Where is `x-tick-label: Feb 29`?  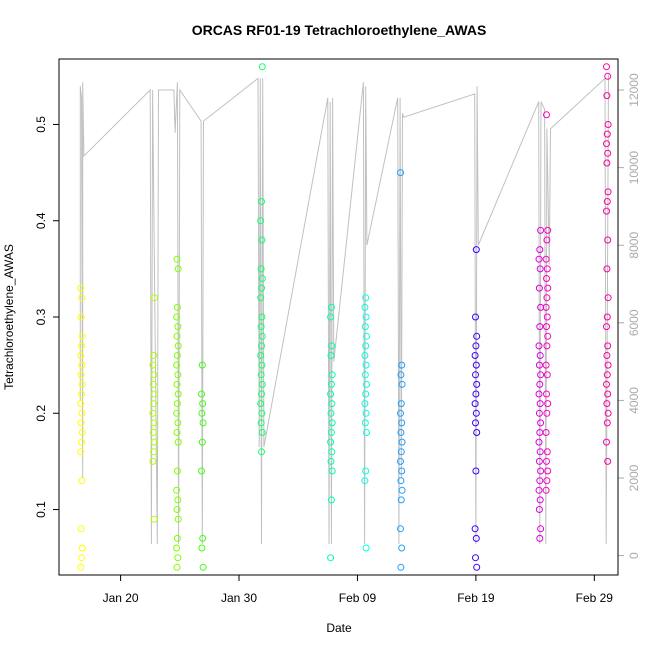
x-tick-label: Feb 29 is located at coordinates (595, 598).